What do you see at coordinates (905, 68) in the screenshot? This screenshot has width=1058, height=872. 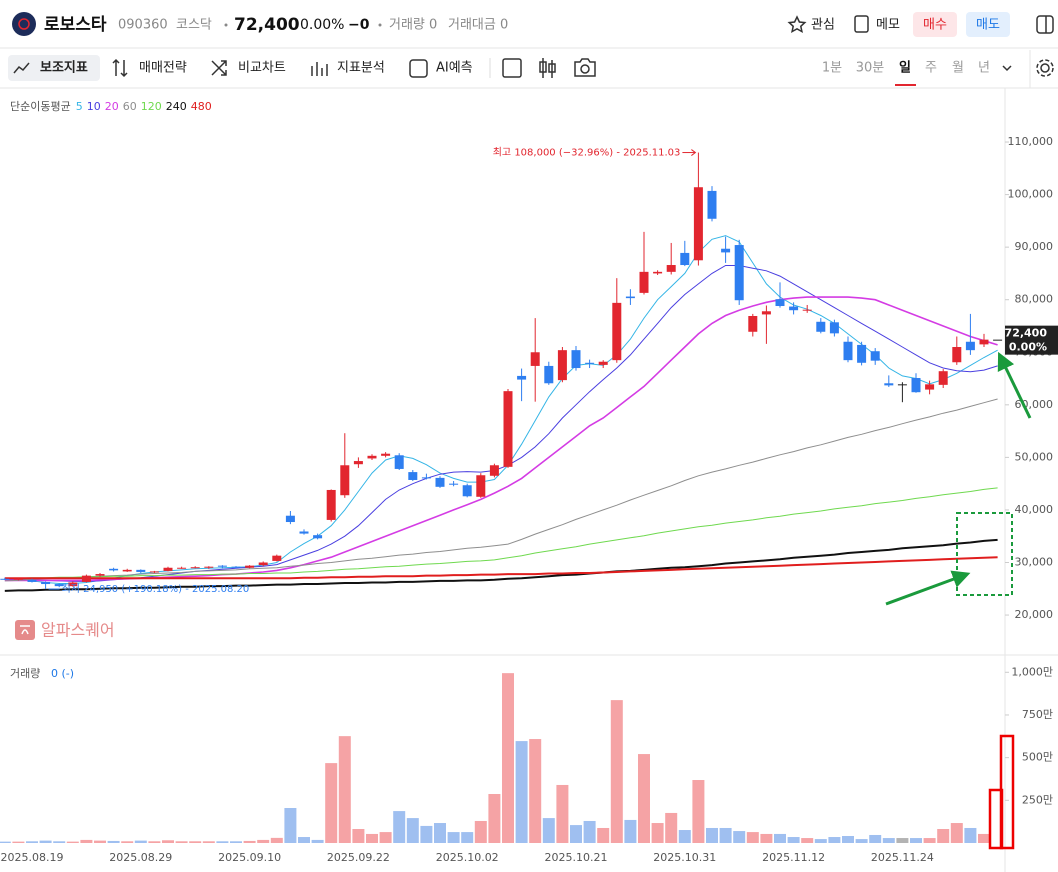 I see `period-button: 일` at bounding box center [905, 68].